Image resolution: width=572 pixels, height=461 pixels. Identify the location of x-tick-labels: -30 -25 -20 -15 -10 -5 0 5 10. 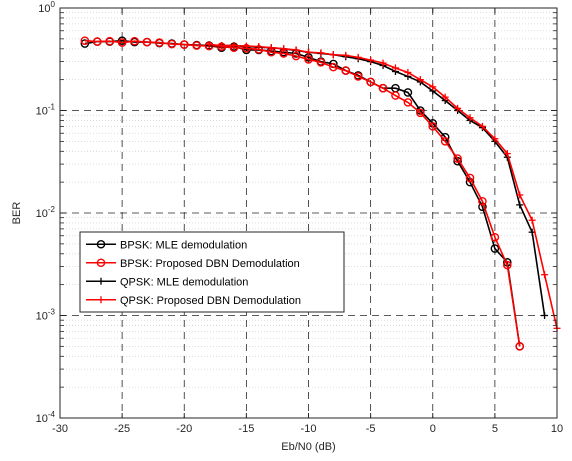
(307, 429).